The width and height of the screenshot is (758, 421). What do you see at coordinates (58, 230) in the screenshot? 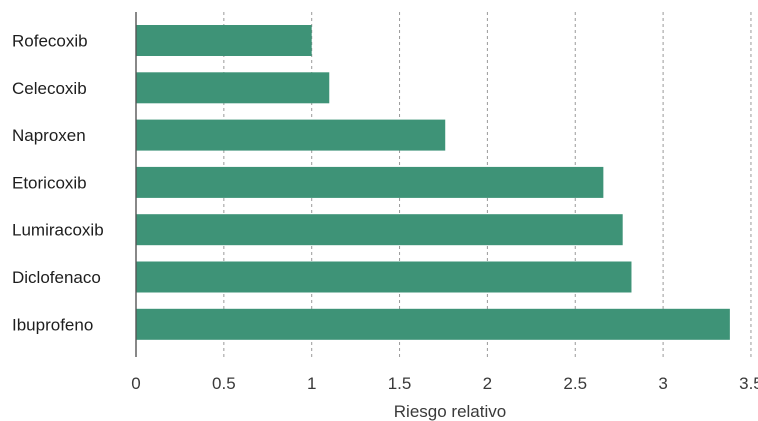
I see `category-label: Lumiracoxib` at bounding box center [58, 230].